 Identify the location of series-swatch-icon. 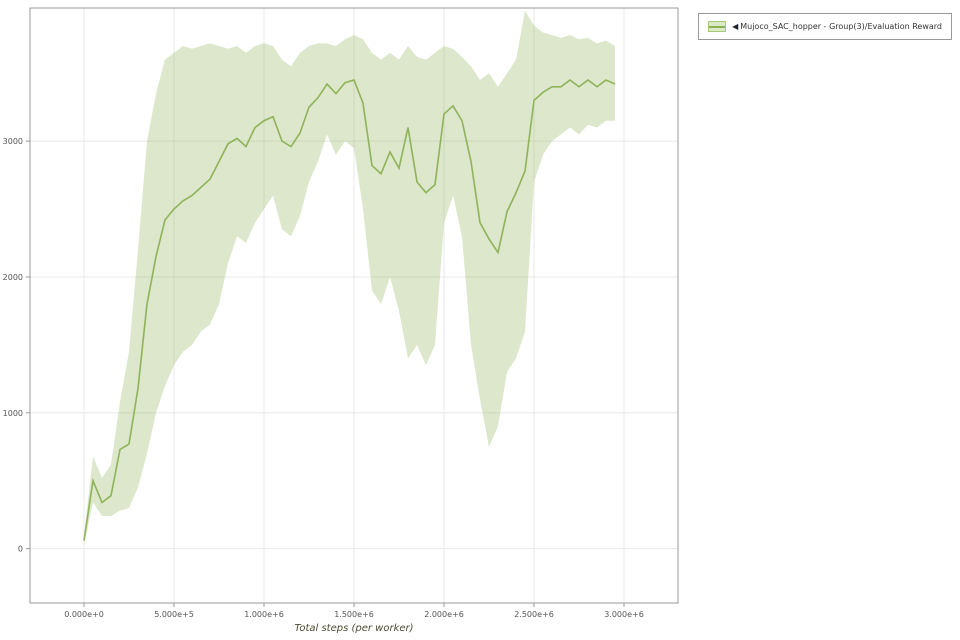
(717, 26).